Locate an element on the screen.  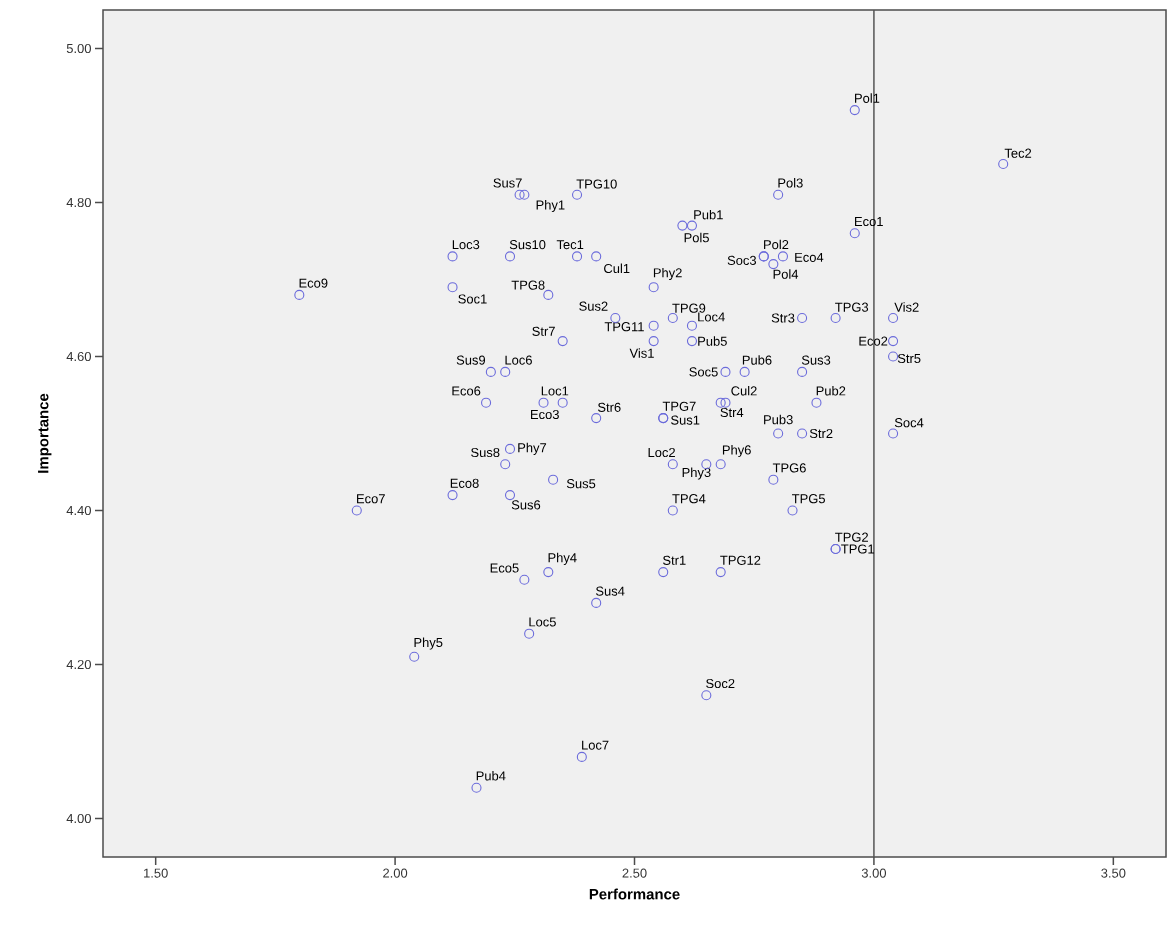
annotation: Eco4 is located at coordinates (809, 257).